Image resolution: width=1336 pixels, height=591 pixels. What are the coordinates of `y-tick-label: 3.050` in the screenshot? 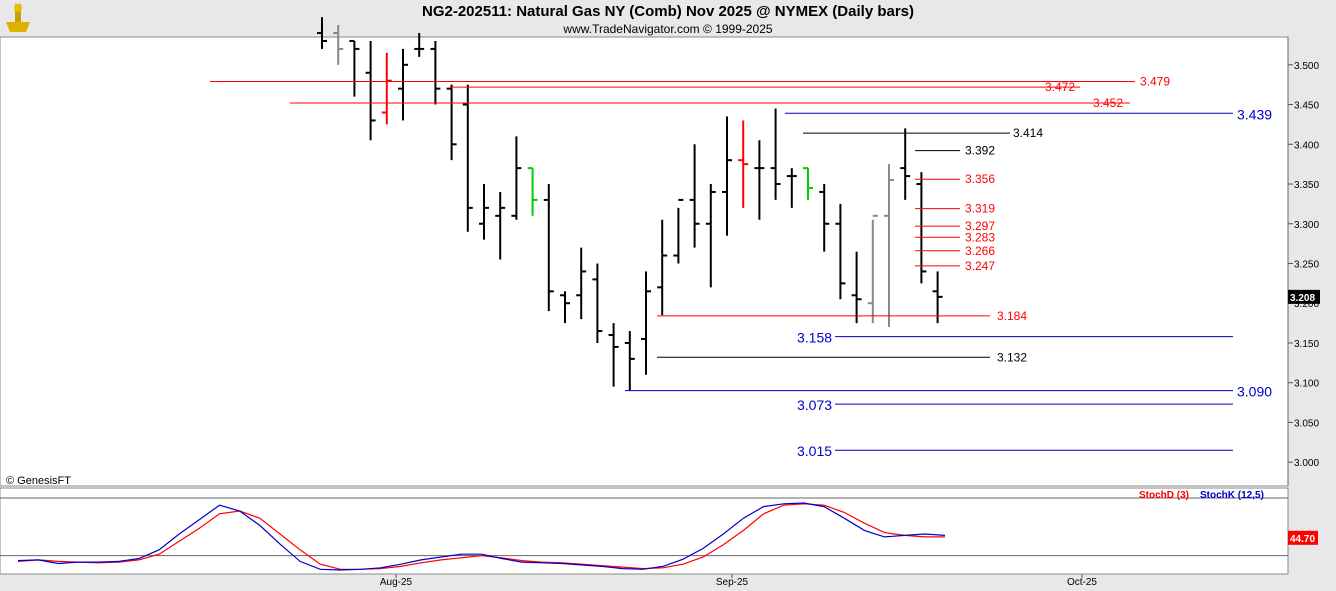 It's located at (1306, 423).